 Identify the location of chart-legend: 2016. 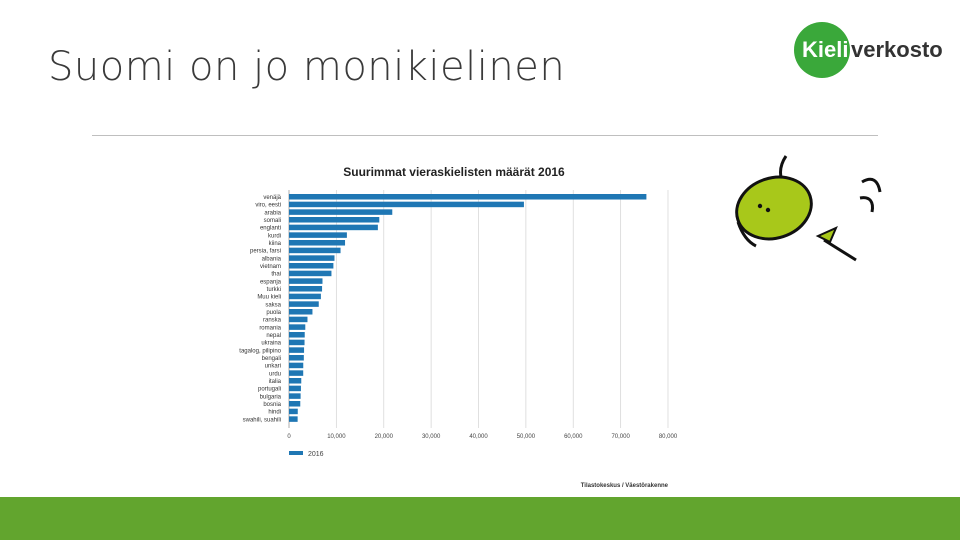
(306, 454).